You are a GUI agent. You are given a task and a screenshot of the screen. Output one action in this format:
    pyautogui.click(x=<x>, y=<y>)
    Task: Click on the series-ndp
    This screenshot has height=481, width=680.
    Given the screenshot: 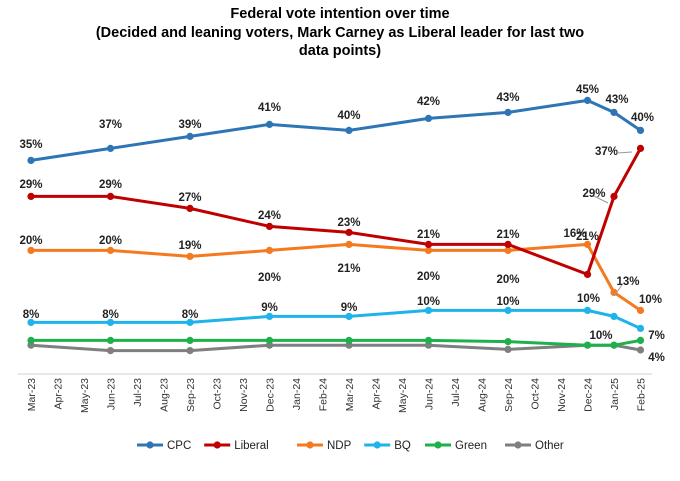 What is the action you would take?
    pyautogui.click(x=336, y=277)
    